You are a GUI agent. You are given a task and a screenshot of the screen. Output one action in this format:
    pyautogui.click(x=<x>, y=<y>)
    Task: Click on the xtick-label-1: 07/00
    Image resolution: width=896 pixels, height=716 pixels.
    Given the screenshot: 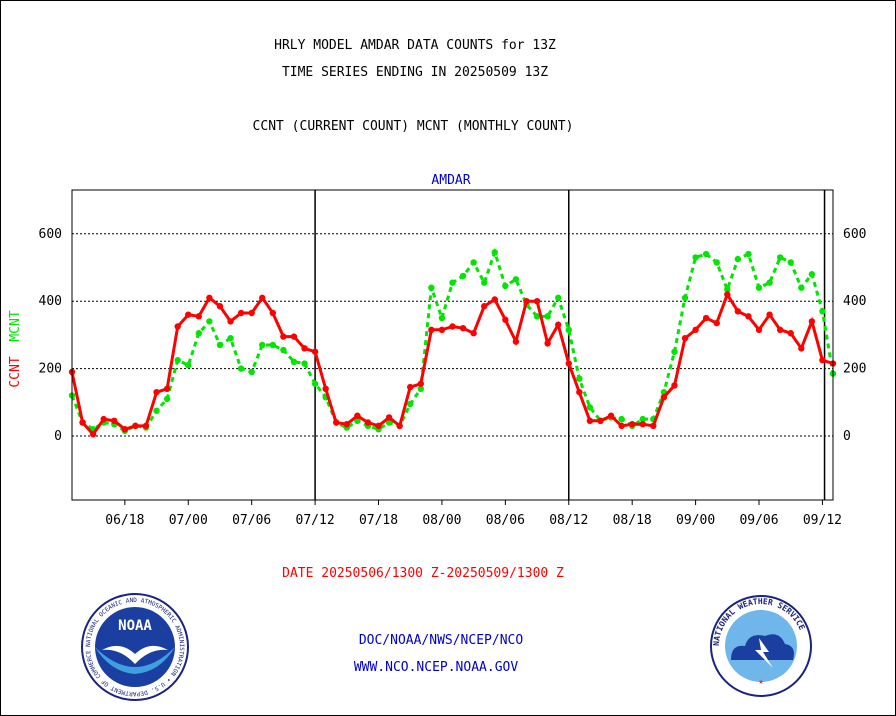 What is the action you would take?
    pyautogui.click(x=188, y=520)
    